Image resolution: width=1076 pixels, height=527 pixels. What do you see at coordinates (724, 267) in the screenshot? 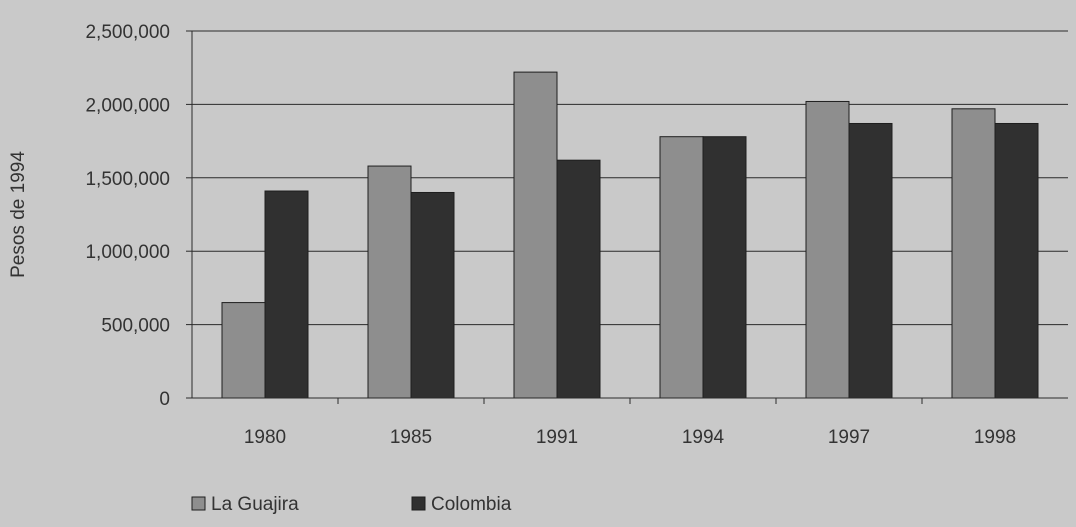
I see `bar-colombia-1994` at bounding box center [724, 267].